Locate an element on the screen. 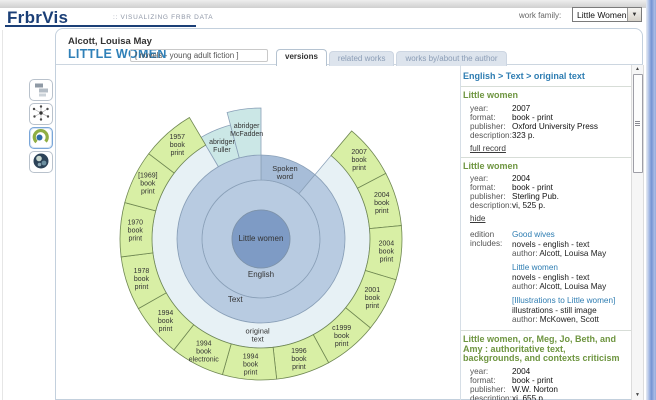 The image size is (656, 400). network-view-icon is located at coordinates (41, 114).